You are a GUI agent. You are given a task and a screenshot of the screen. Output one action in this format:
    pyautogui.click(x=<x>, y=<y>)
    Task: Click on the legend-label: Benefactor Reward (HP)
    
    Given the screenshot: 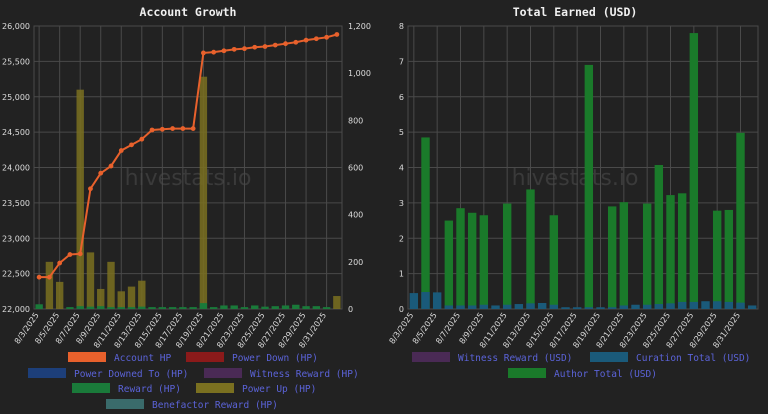 What is the action you would take?
    pyautogui.click(x=215, y=405)
    